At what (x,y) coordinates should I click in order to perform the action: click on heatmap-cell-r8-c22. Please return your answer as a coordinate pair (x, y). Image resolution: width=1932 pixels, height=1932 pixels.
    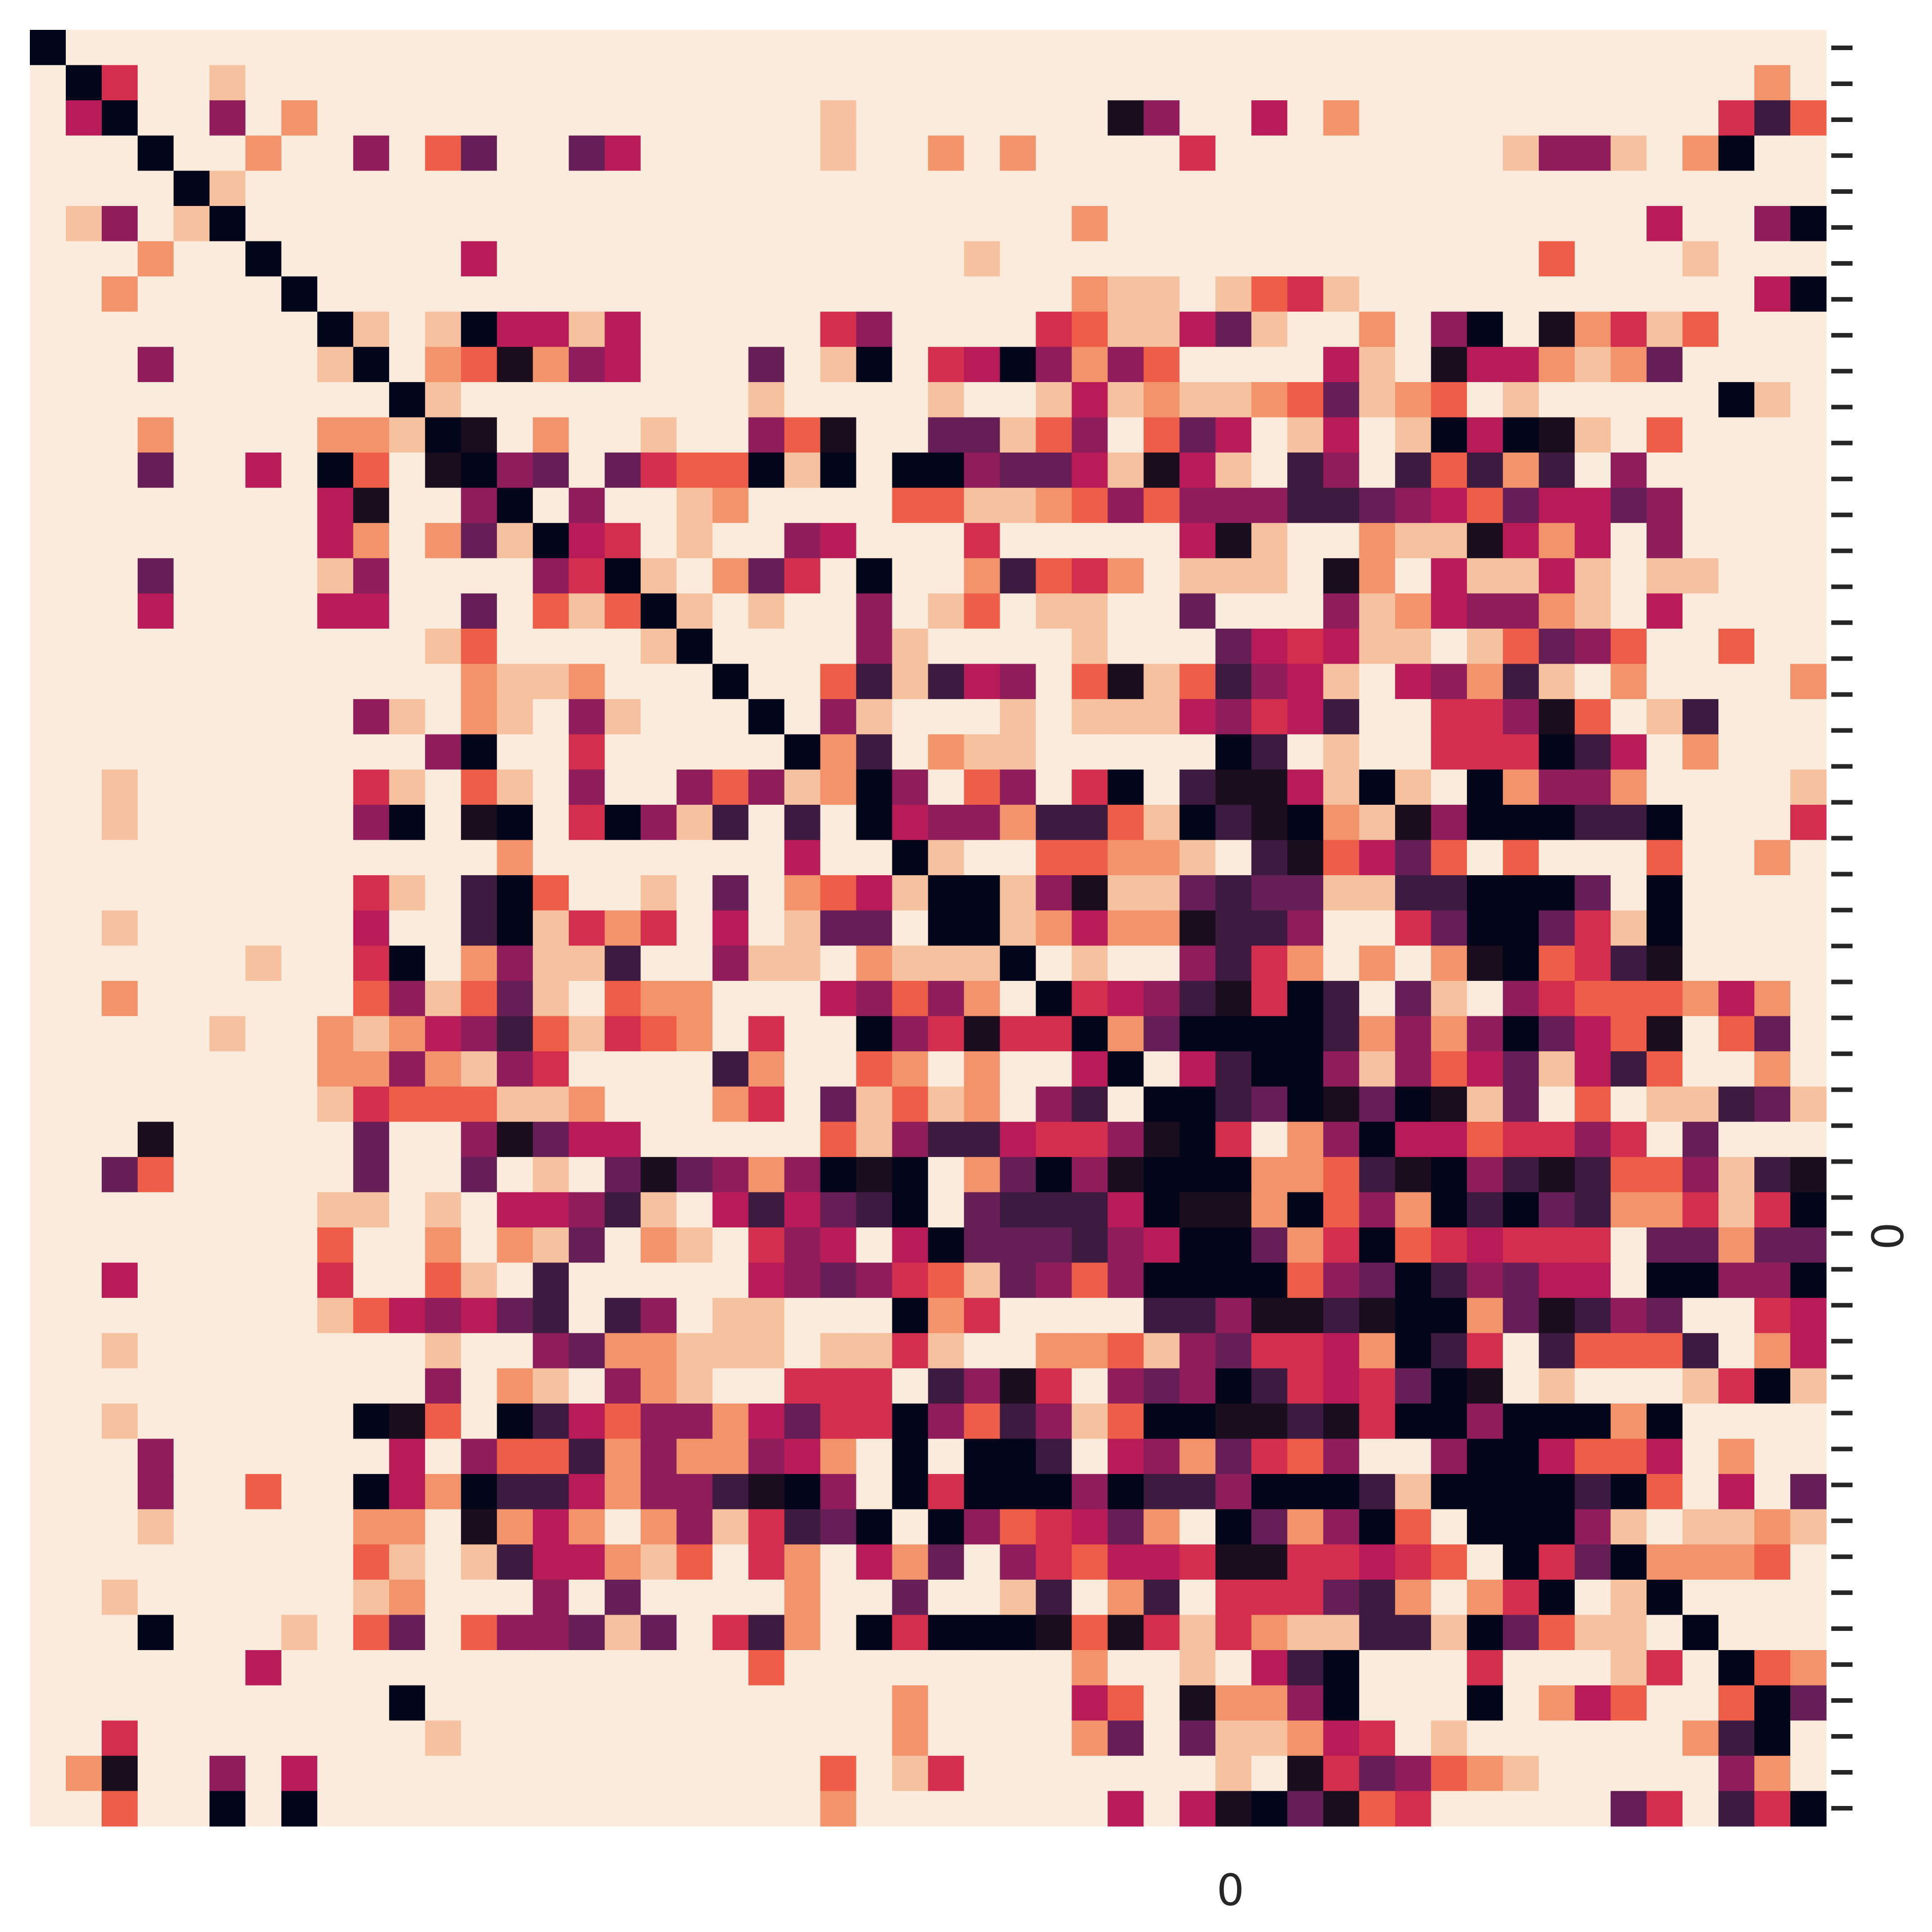
    Looking at the image, I should click on (838, 329).